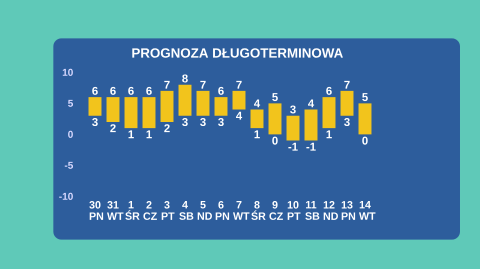 The image size is (480, 269). What do you see at coordinates (223, 210) in the screenshot?
I see `x-tick-label: 6 PN` at bounding box center [223, 210].